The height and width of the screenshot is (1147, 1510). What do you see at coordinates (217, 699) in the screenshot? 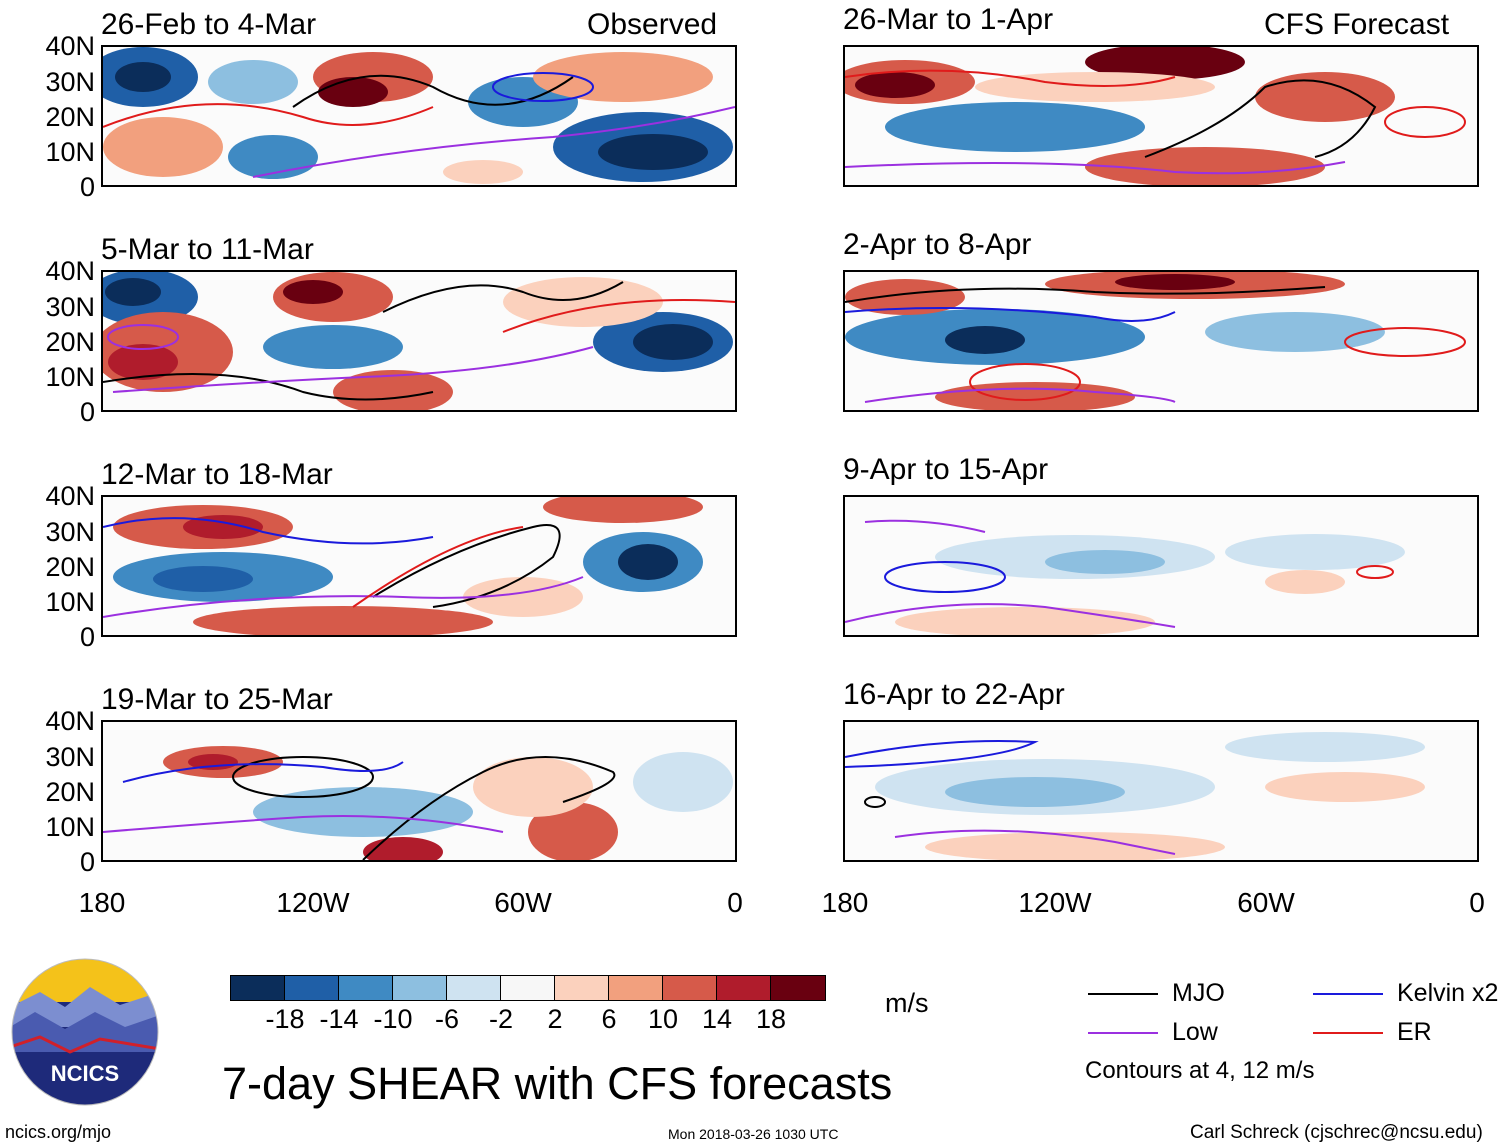
I see `panel-title: 19-Mar to 25-Mar` at bounding box center [217, 699].